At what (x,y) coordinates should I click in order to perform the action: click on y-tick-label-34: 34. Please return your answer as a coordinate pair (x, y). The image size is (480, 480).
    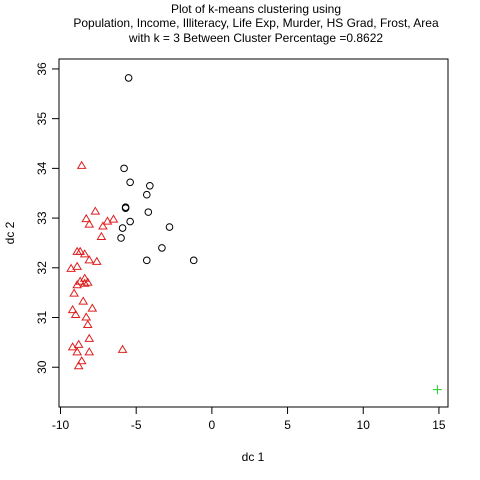
    Looking at the image, I should click on (42, 168).